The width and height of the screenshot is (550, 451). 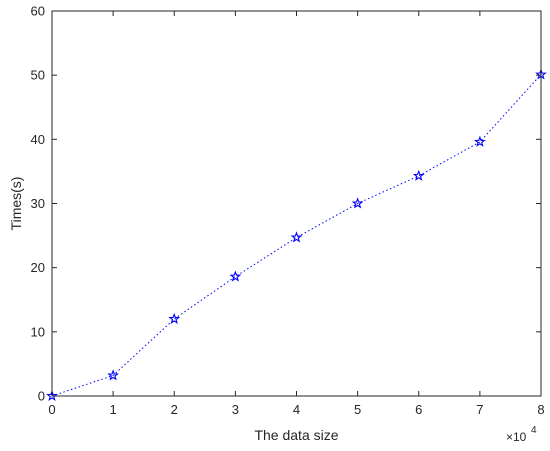 What do you see at coordinates (16, 204) in the screenshot?
I see `y-axis-label: Times(s)` at bounding box center [16, 204].